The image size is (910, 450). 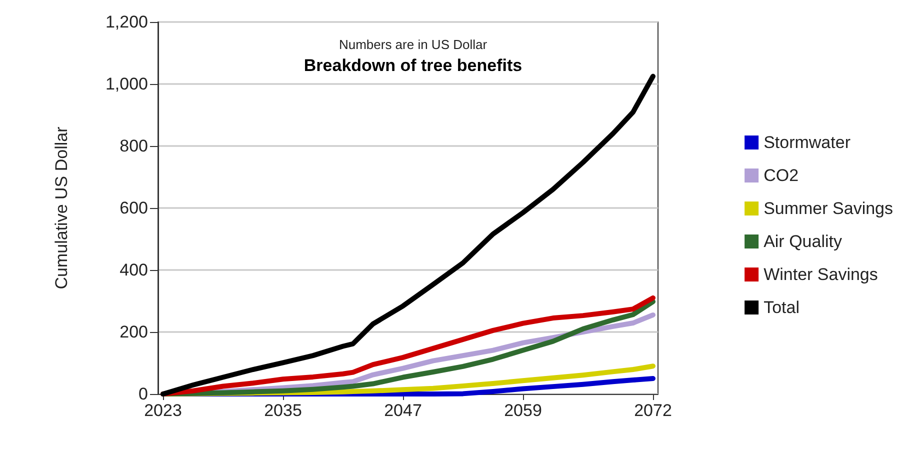 What do you see at coordinates (283, 410) in the screenshot?
I see `x-tick-label: 2035` at bounding box center [283, 410].